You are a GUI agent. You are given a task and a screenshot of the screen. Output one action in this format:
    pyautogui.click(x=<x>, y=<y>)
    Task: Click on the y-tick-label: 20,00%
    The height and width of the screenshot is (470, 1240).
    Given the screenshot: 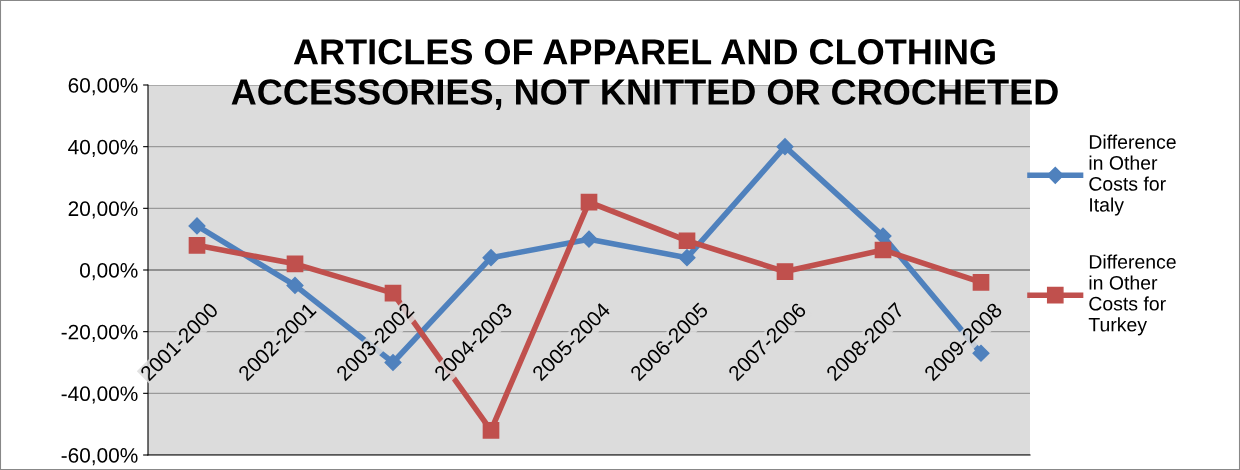 What is the action you would take?
    pyautogui.click(x=103, y=210)
    